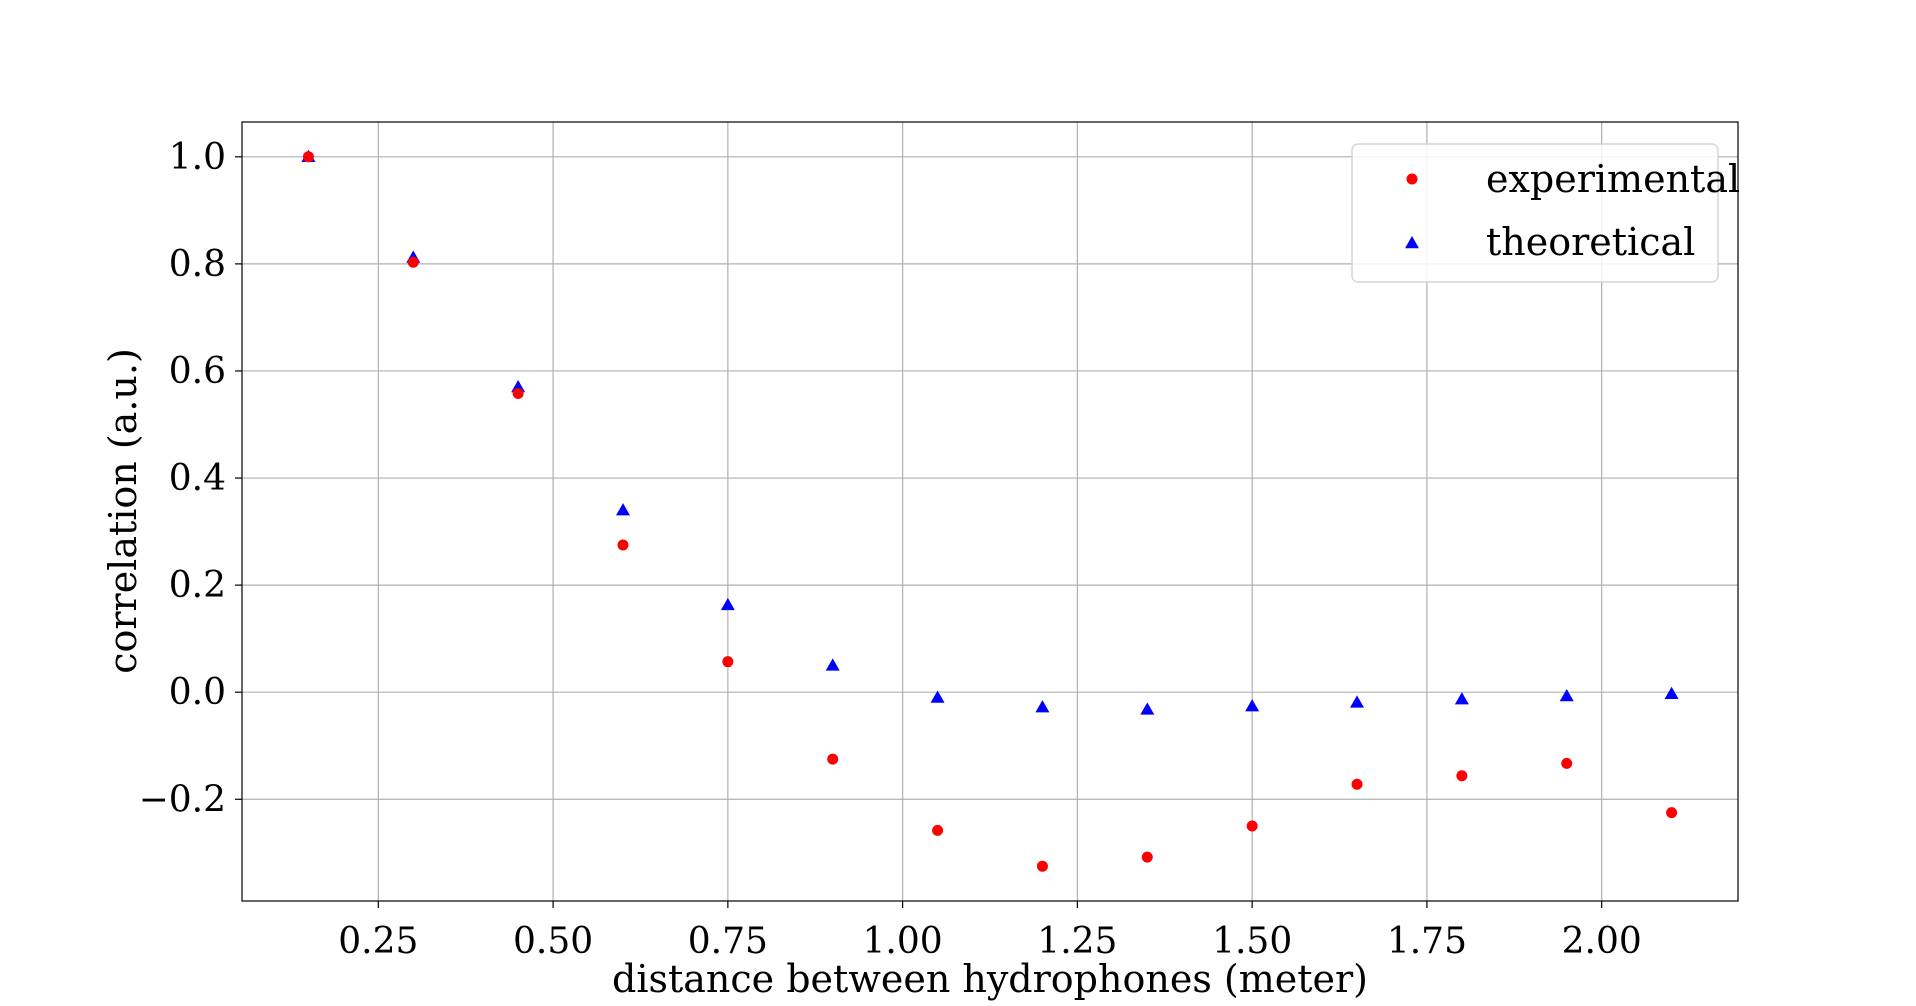 Image resolution: width=1916 pixels, height=1006 pixels. What do you see at coordinates (197, 371) in the screenshot?
I see `y-tick-label: 0.6` at bounding box center [197, 371].